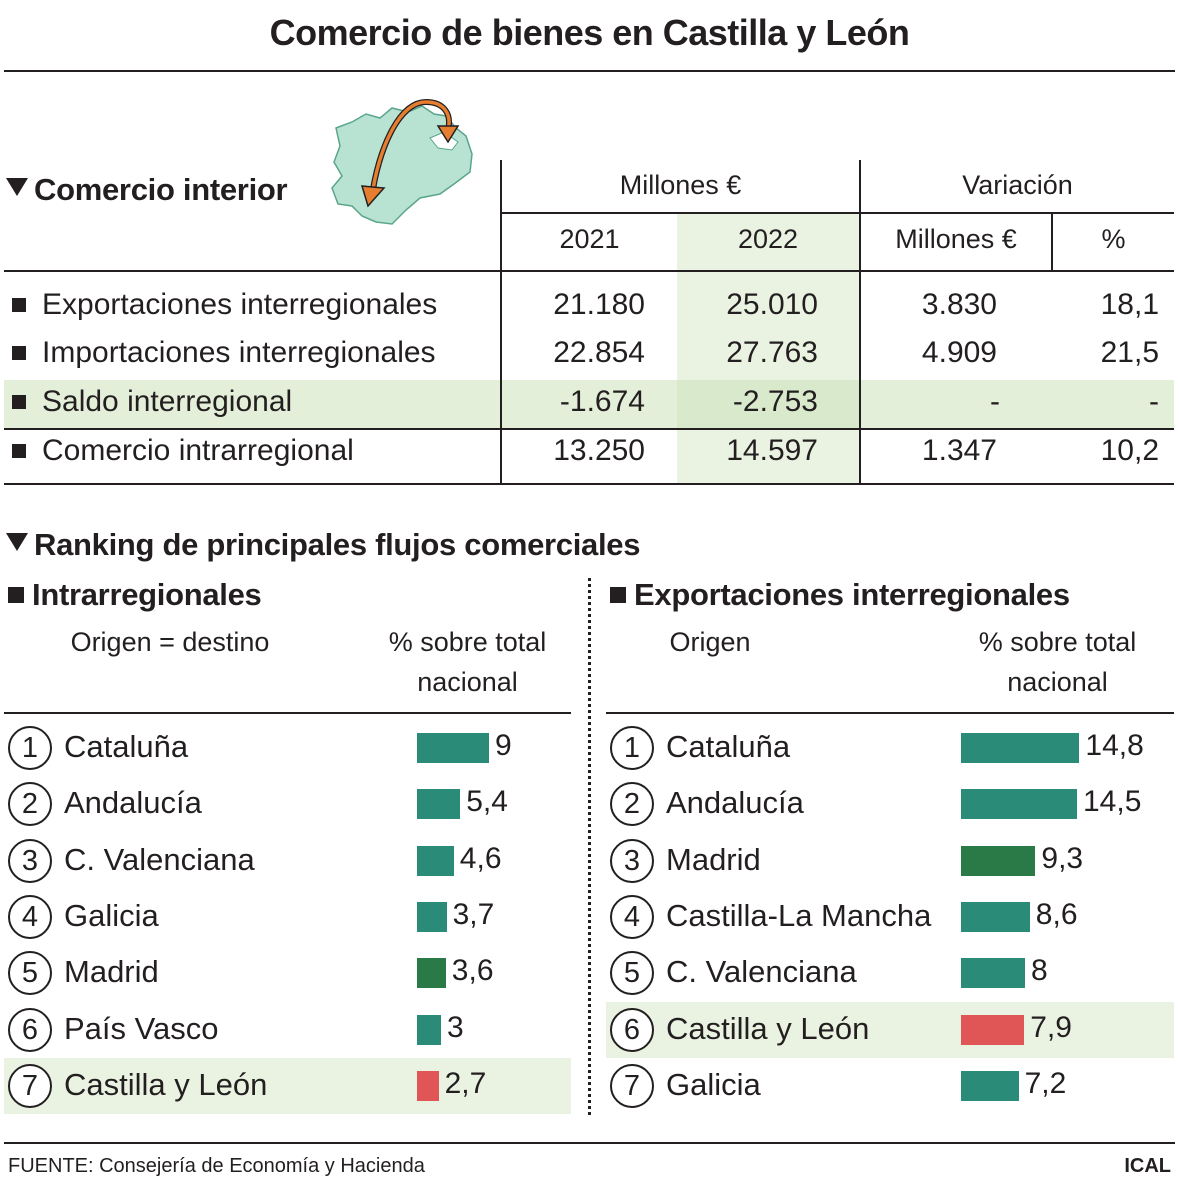 The image size is (1179, 1188). I want to click on rank-number: 6, so click(632, 1029).